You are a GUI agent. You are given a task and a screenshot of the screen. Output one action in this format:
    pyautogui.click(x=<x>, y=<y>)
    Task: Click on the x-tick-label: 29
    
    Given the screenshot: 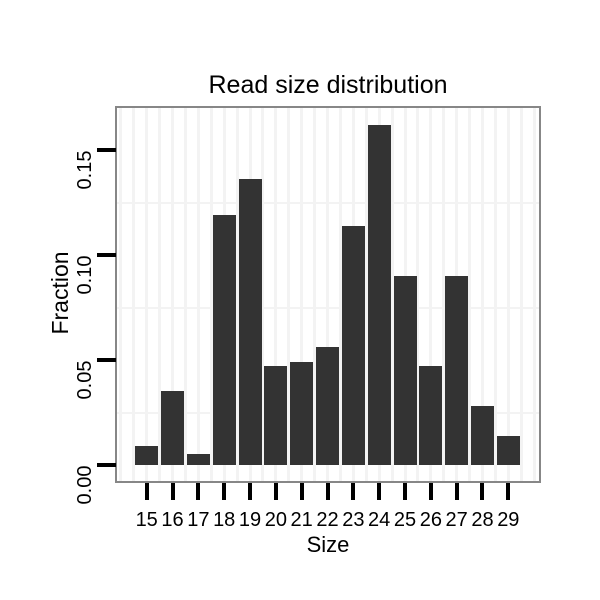 What is the action you would take?
    pyautogui.click(x=508, y=520)
    